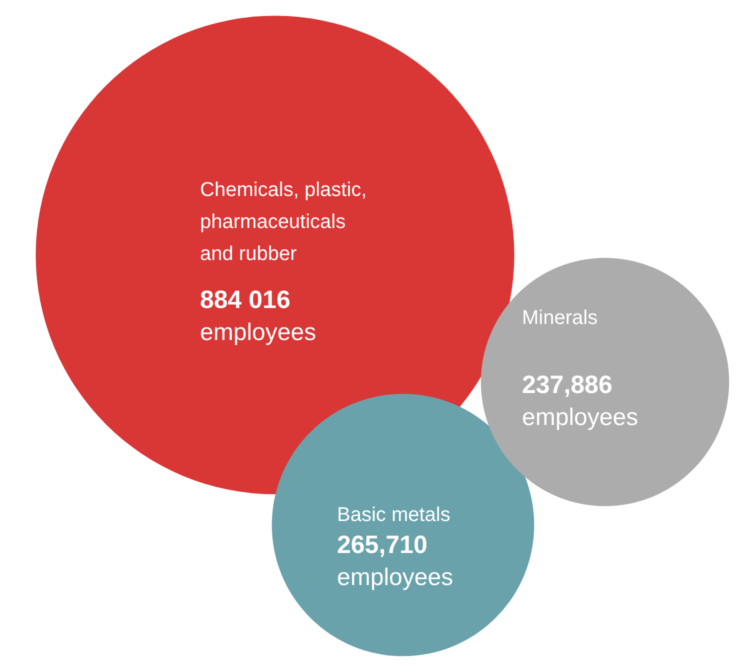  Describe the element at coordinates (382, 545) in the screenshot. I see `data-label: 265,710` at that location.